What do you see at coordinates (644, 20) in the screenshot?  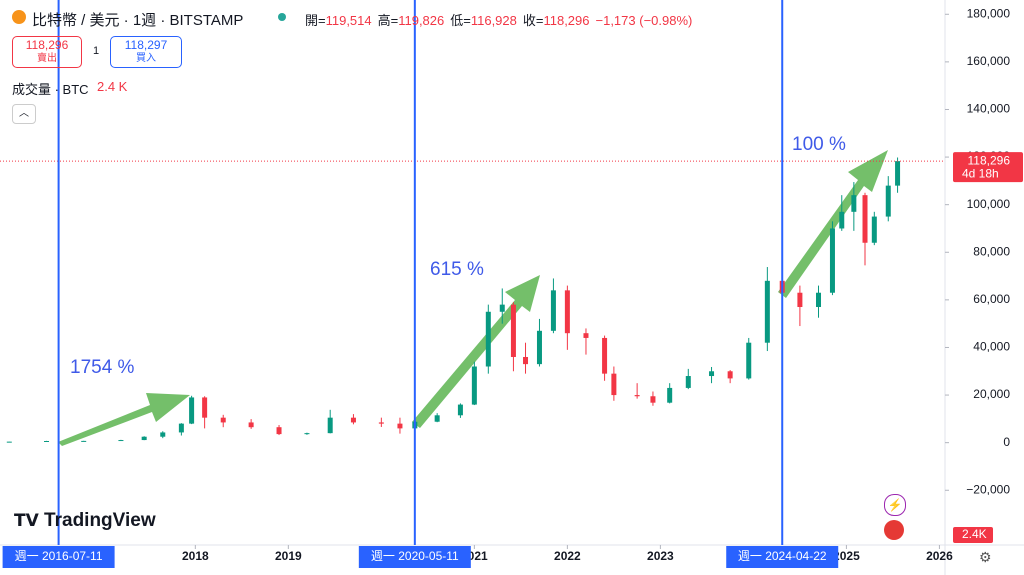 I see `ohlc-change: −1,173 (−0.98%)` at bounding box center [644, 20].